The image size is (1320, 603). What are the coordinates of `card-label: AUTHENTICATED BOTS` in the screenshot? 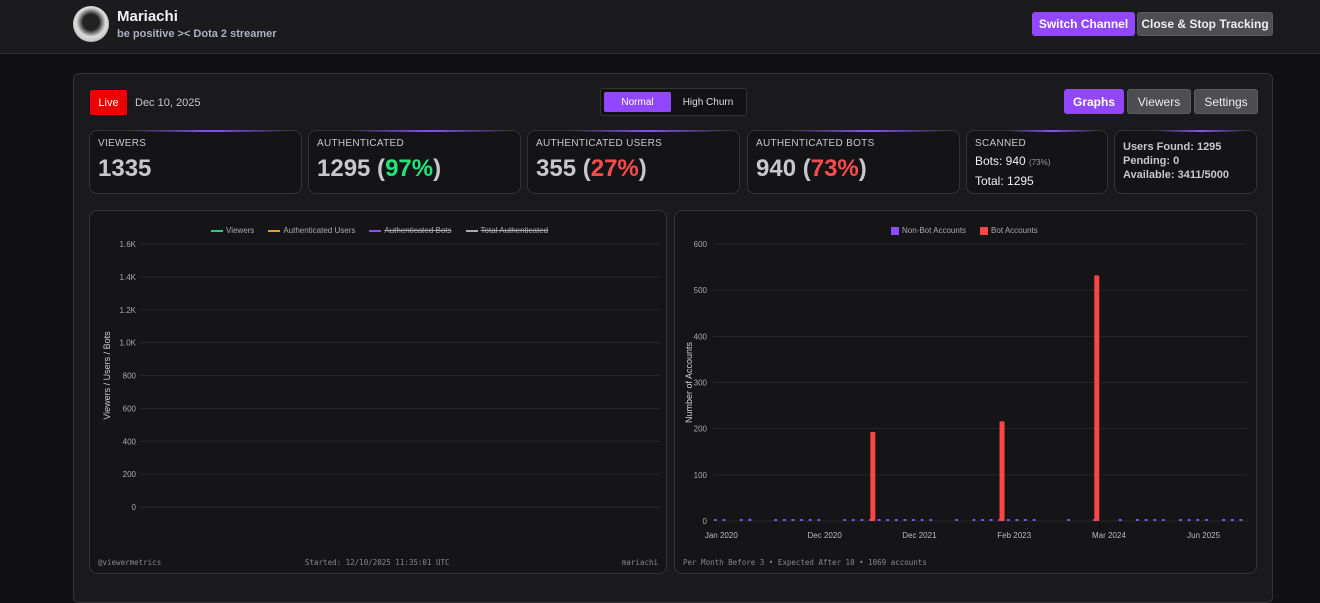 It's located at (815, 143).